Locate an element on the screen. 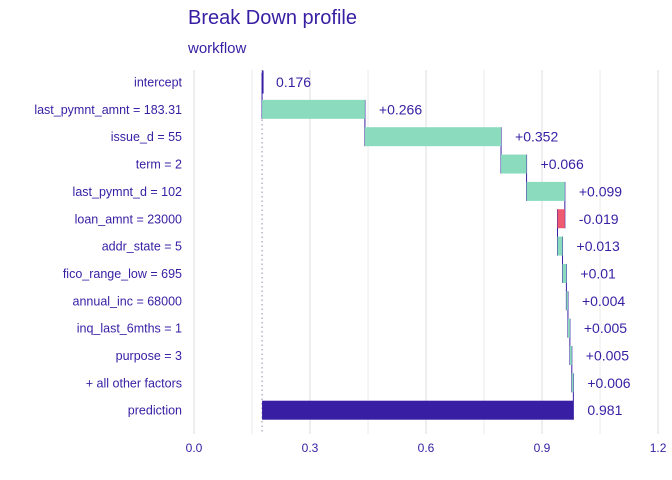 The width and height of the screenshot is (672, 480). y-axis-label: last_pymnt_amnt = 183.31 is located at coordinates (108, 110).